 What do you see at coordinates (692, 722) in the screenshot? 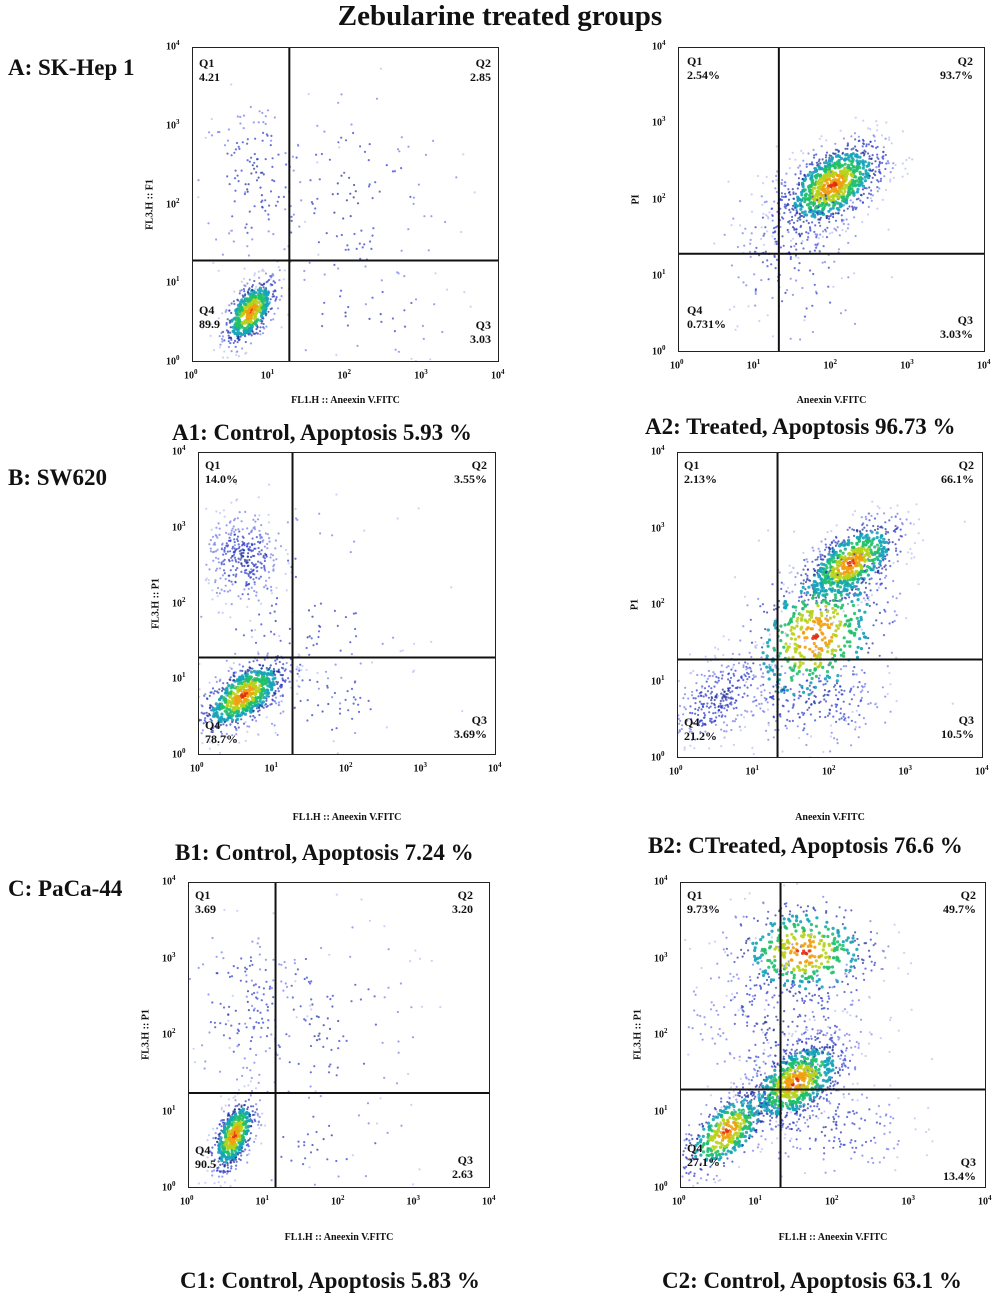
I see `quadrant-name: Q4` at bounding box center [692, 722].